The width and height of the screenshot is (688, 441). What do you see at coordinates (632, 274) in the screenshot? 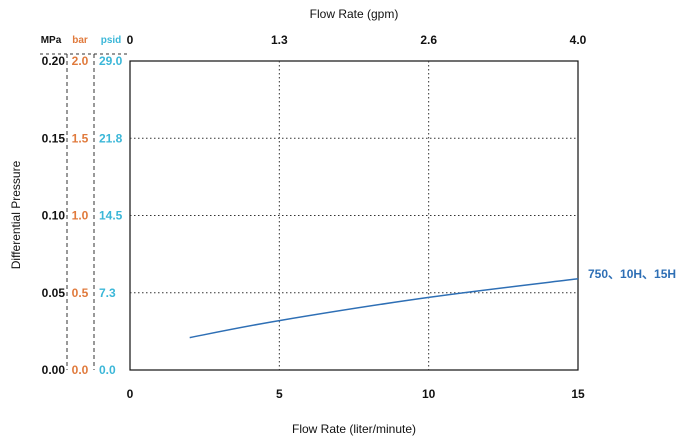
I see `series-label: 750、10H、15H` at bounding box center [632, 274].